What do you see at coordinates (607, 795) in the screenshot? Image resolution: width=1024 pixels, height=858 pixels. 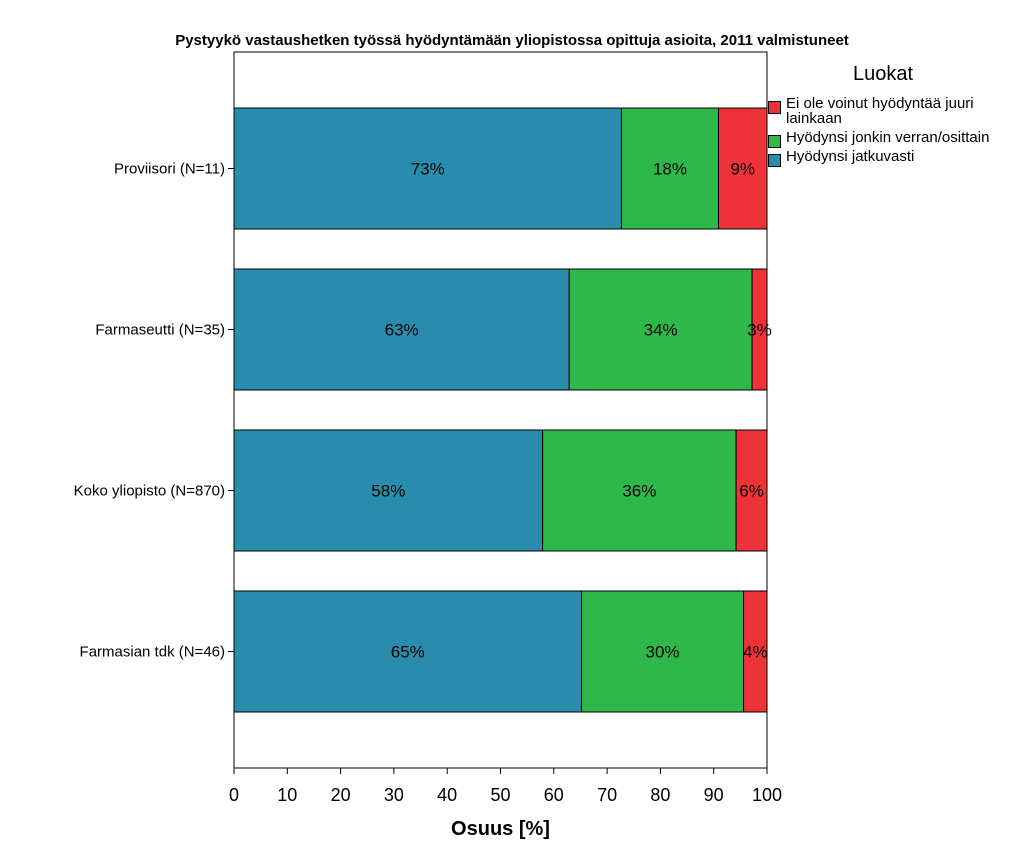 I see `x-tick-label: 70` at bounding box center [607, 795].